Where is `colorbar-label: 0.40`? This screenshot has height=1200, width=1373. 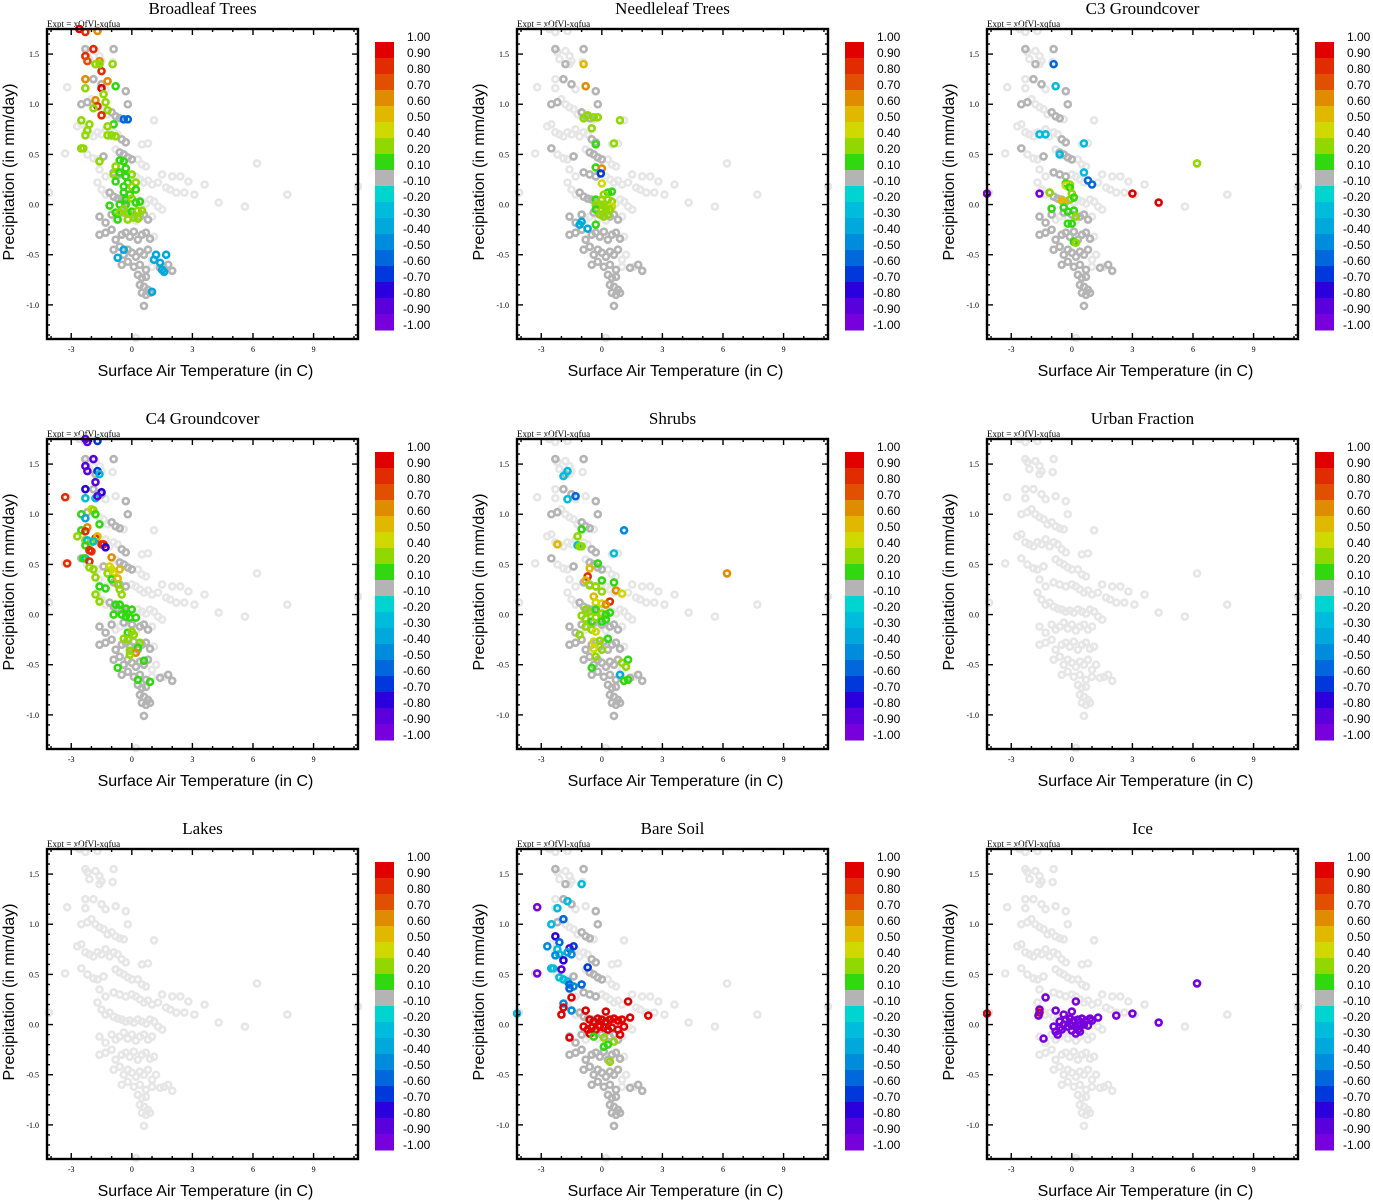
colorbar-label: 0.40 is located at coordinates (889, 953).